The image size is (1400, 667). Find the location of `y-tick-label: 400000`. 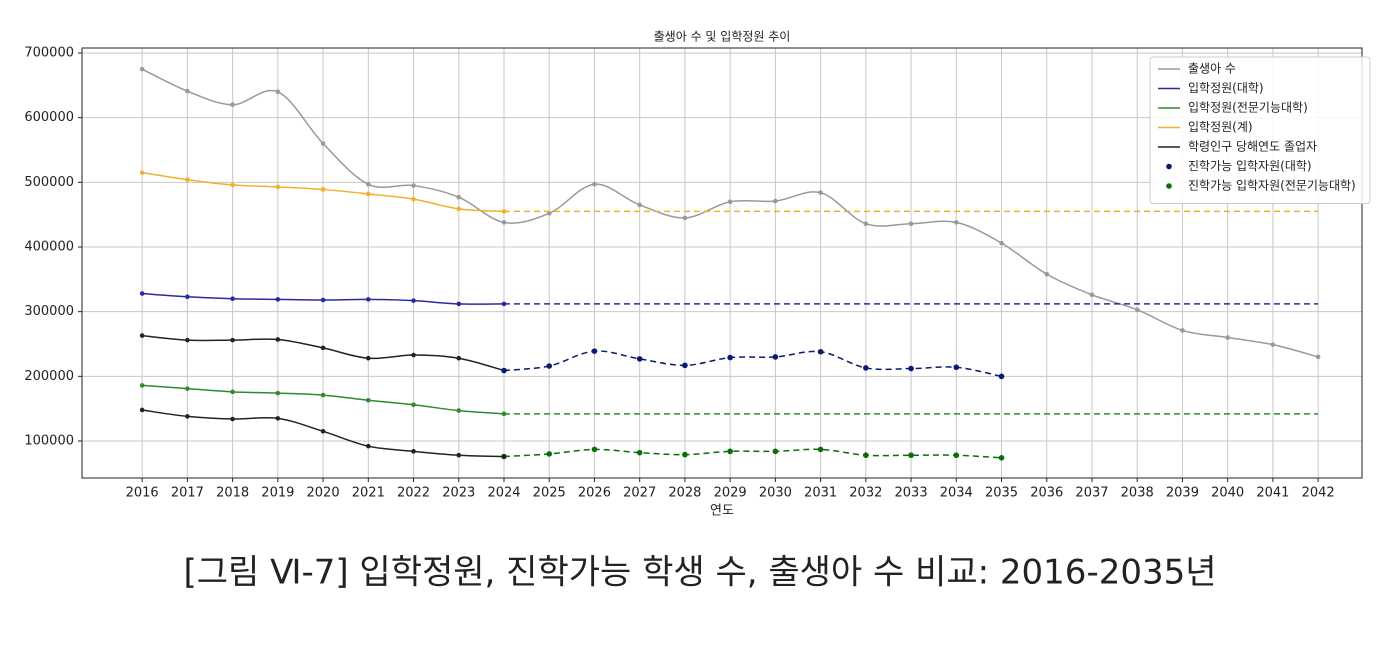

y-tick-label: 400000 is located at coordinates (49, 246).